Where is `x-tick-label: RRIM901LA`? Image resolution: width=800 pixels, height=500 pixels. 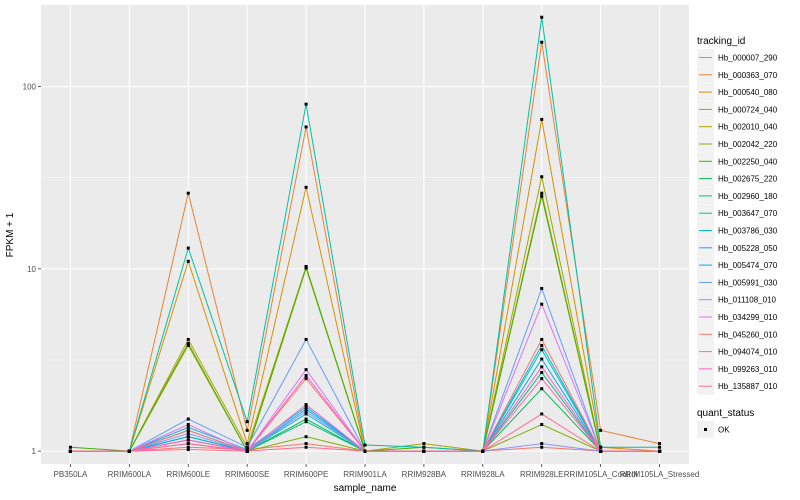
x-tick-label: RRIM901LA is located at coordinates (365, 474).